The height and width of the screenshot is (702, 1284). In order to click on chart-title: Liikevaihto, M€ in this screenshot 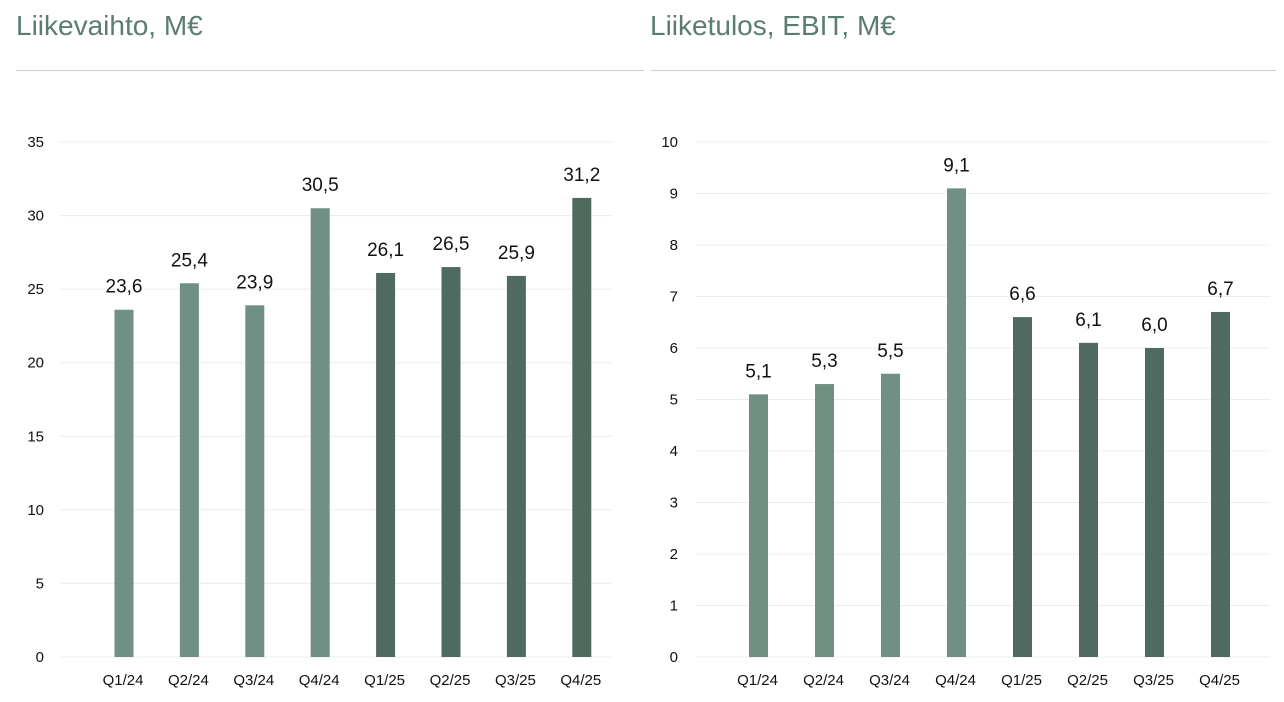, I will do `click(109, 25)`.